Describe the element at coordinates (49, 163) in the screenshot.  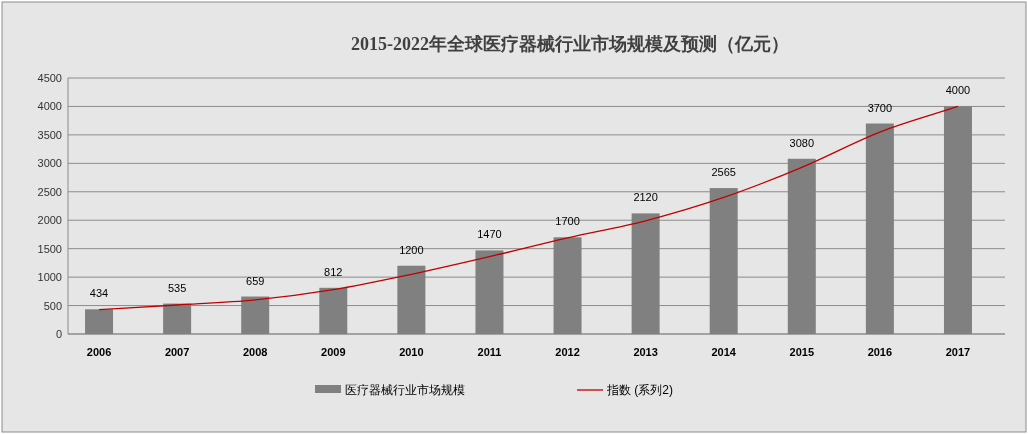
I see `y-tick-label: 3000` at that location.